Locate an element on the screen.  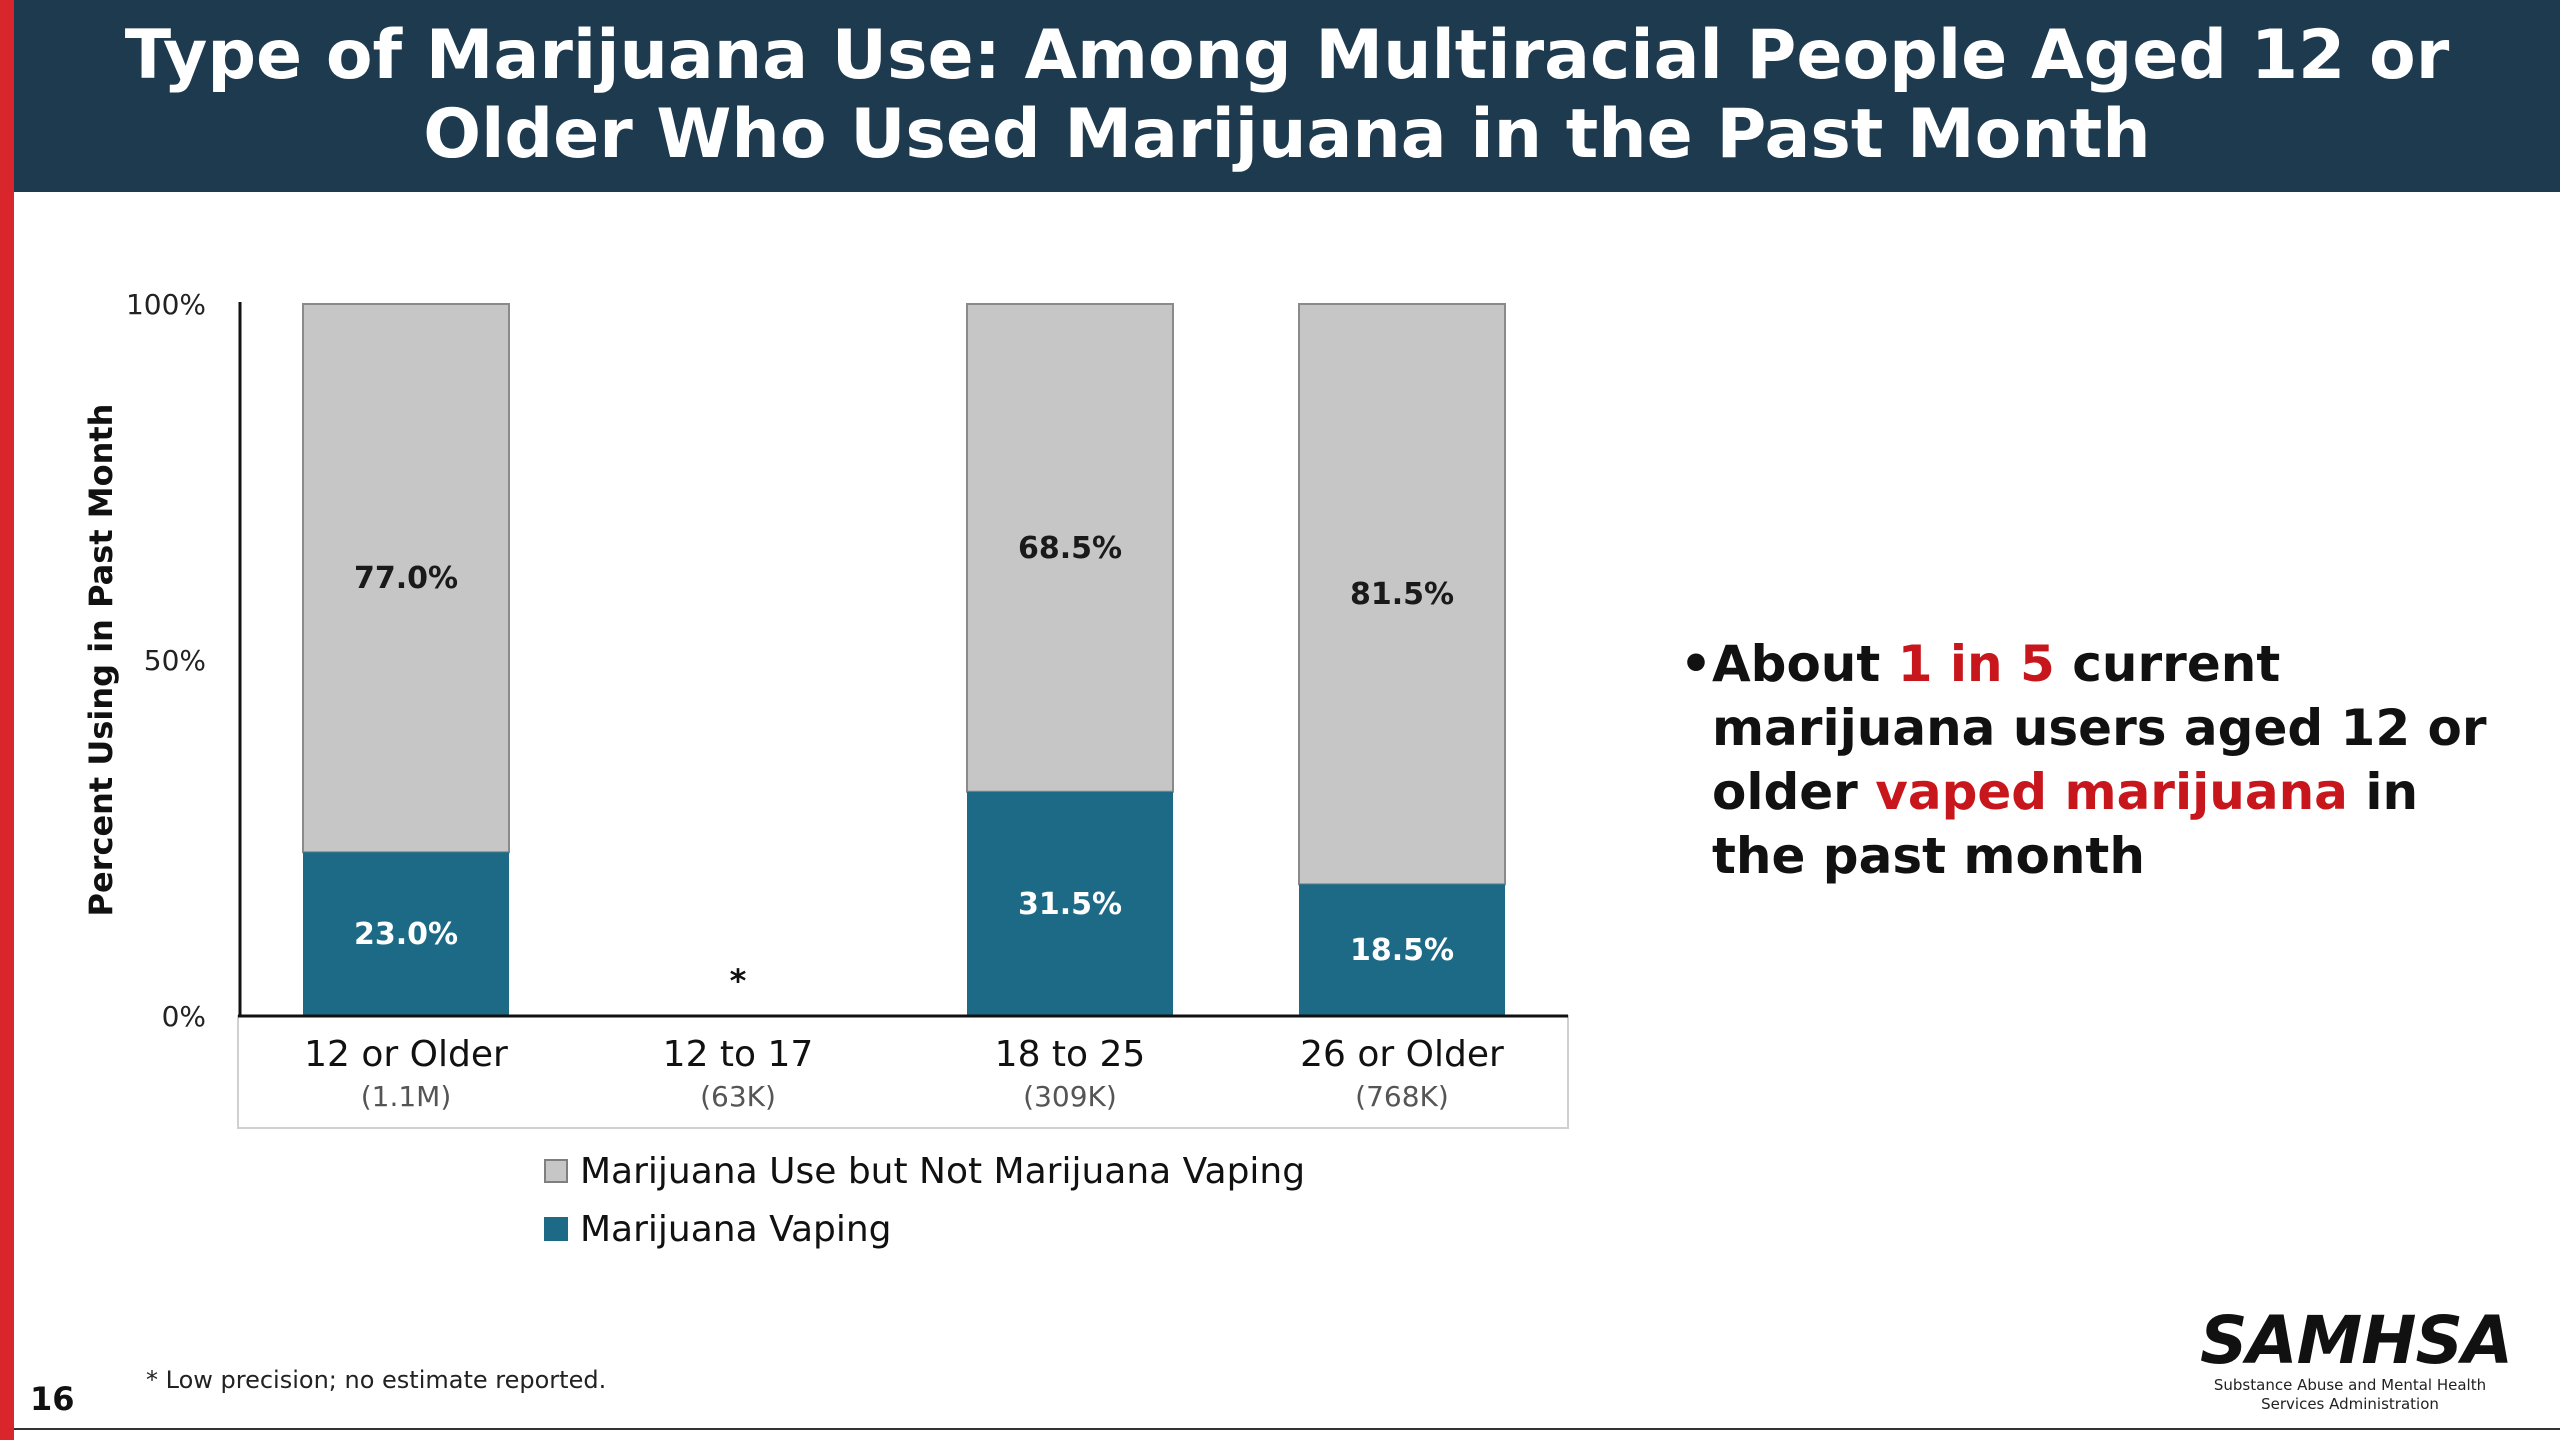
callout-highlight-1: 1 in 5 is located at coordinates (1976, 664).